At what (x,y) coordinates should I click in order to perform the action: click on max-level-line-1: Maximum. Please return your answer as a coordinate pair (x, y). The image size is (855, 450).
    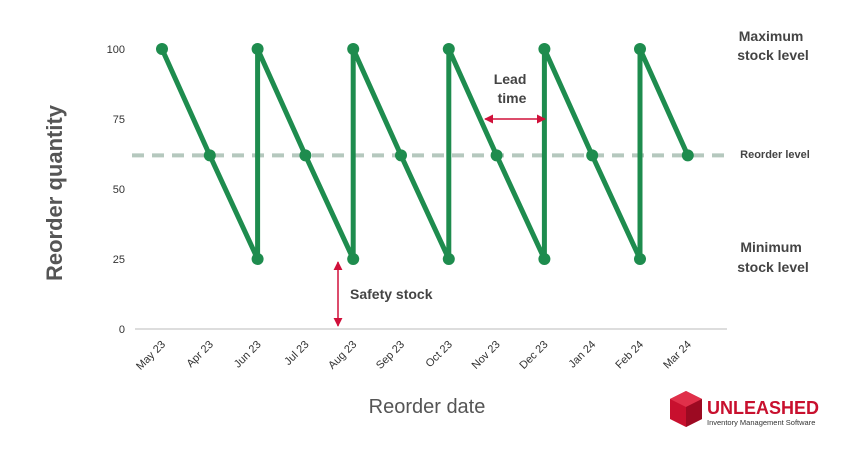
    Looking at the image, I should click on (771, 36).